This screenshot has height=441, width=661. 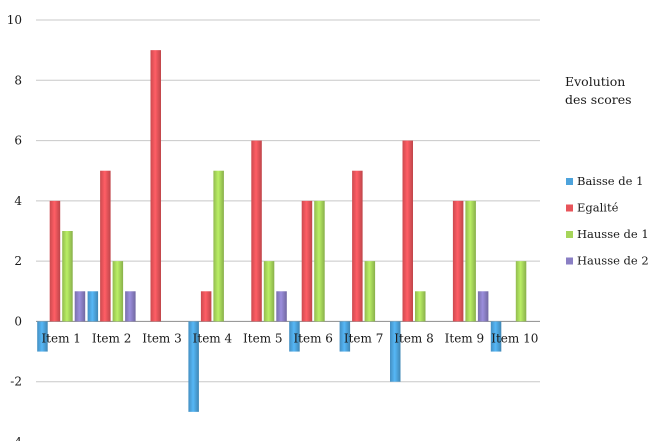 What do you see at coordinates (407, 231) in the screenshot?
I see `bar-item-8-egalit` at bounding box center [407, 231].